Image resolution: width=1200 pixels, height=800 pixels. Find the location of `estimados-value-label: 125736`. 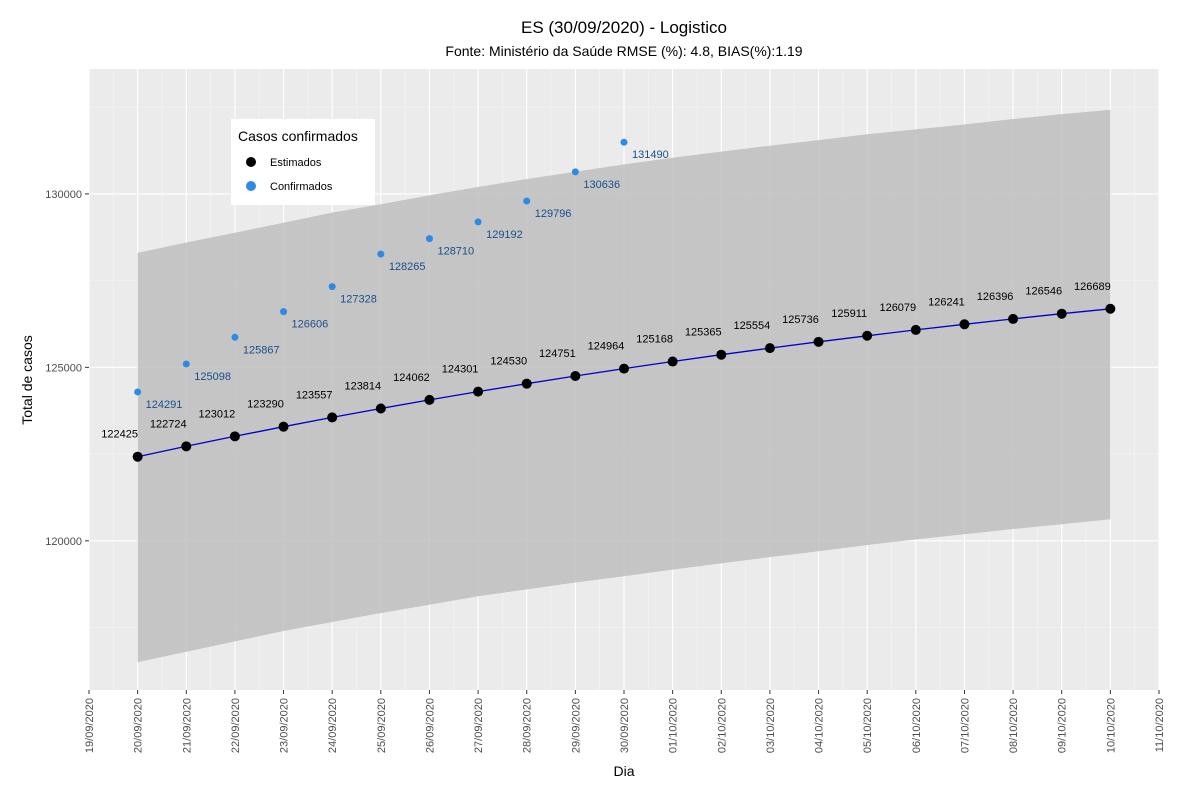

estimados-value-label: 125736 is located at coordinates (800, 320).